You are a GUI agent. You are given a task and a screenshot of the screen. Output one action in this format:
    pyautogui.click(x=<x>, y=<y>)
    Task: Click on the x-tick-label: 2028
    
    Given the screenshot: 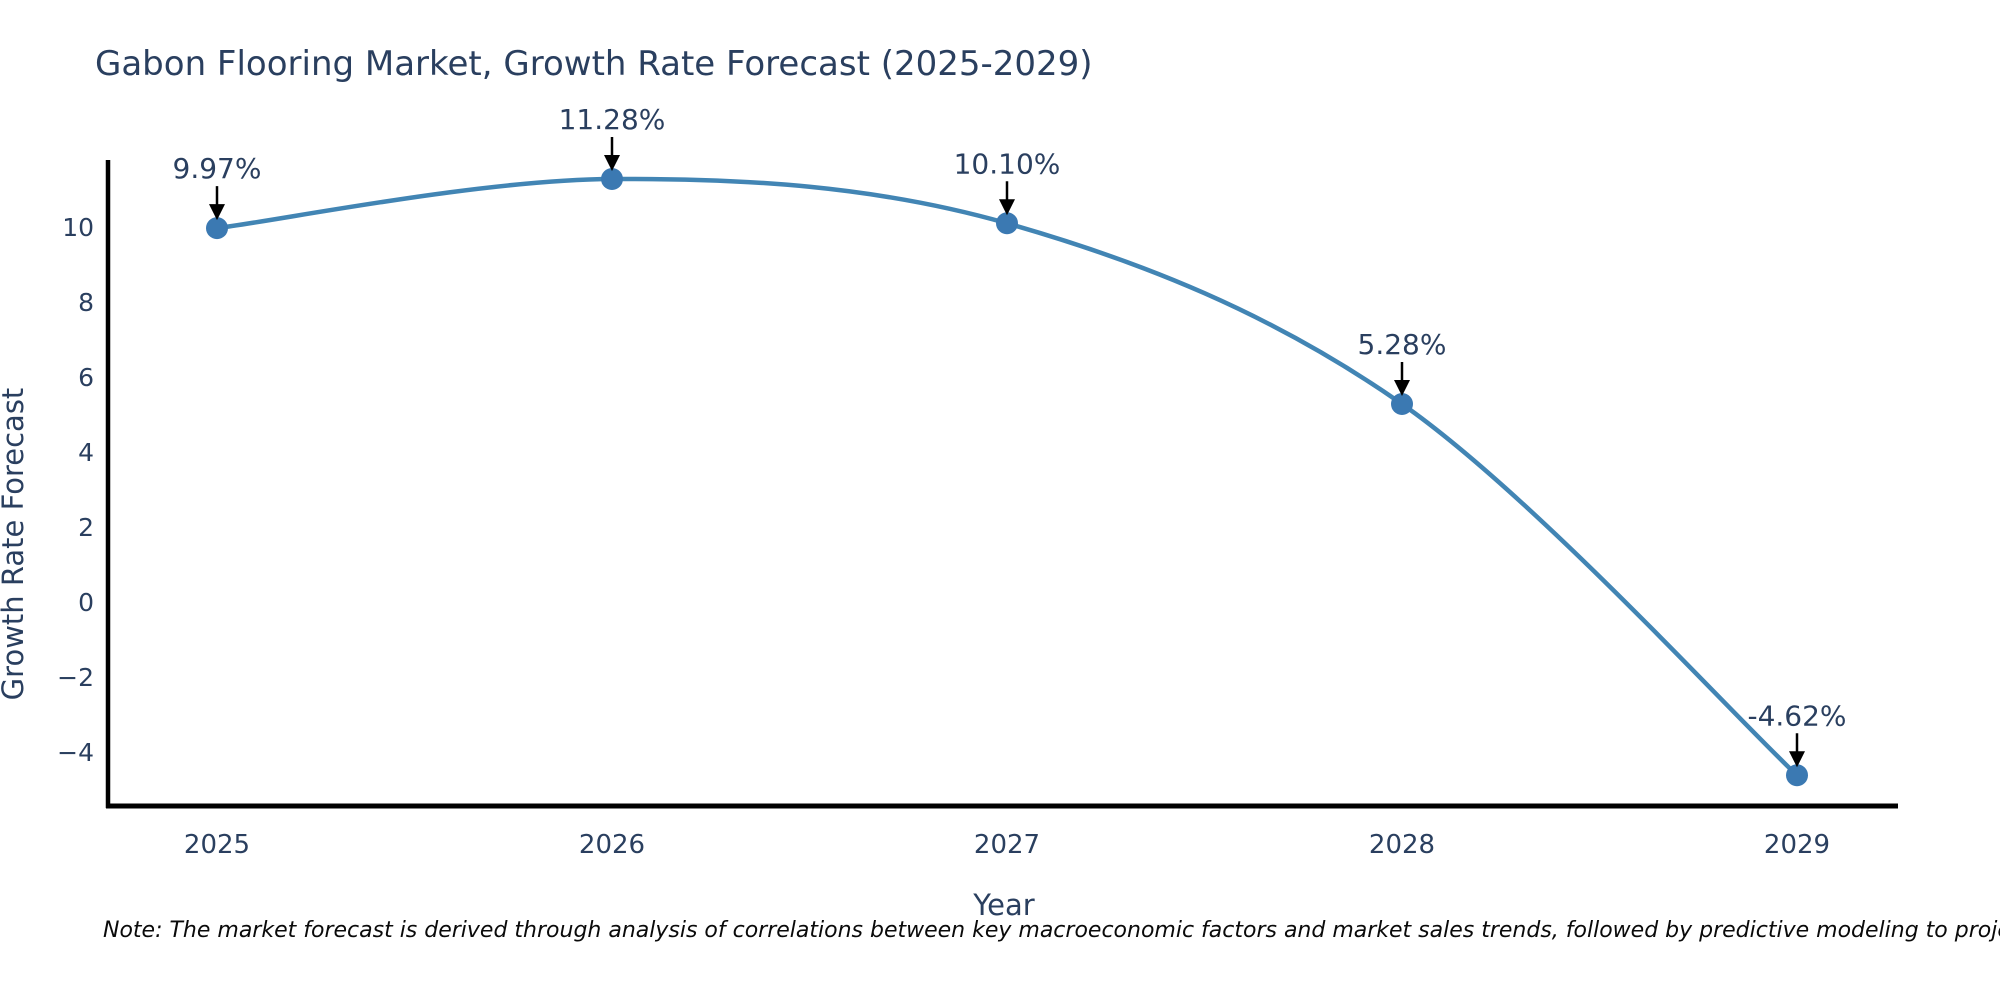 What is the action you would take?
    pyautogui.click(x=1402, y=845)
    